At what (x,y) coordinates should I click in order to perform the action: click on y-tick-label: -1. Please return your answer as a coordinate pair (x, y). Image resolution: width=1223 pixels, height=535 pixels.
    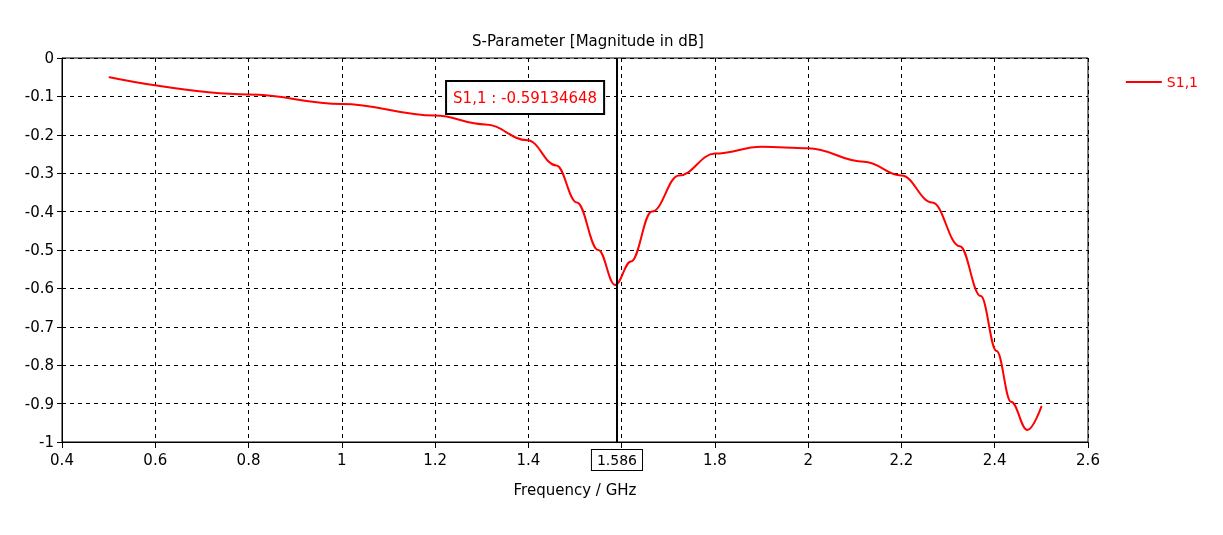
    Looking at the image, I should click on (46, 442).